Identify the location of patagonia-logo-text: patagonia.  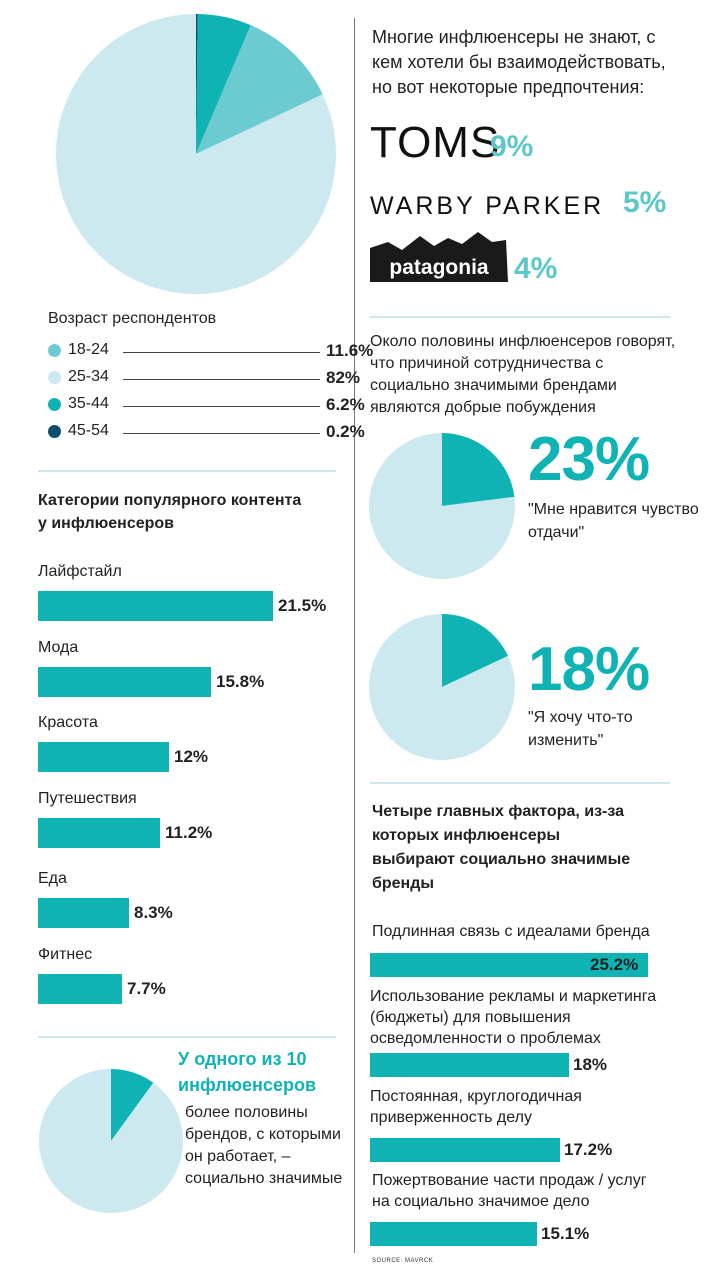
(438, 267).